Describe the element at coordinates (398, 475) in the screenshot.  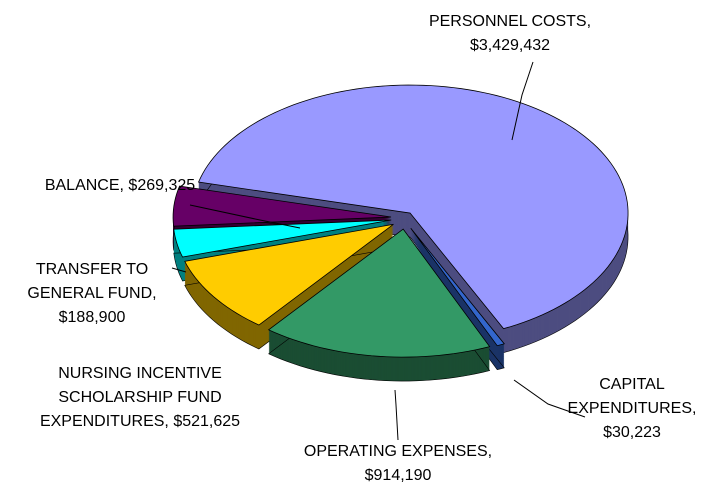
I see `value-label: $914,190` at that location.